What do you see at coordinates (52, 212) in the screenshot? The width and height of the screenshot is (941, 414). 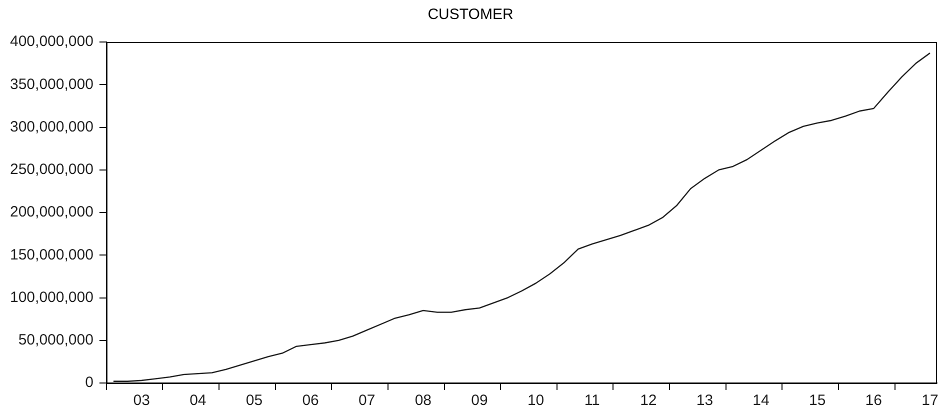 I see `y-tick-label: 200,000,000` at bounding box center [52, 212].